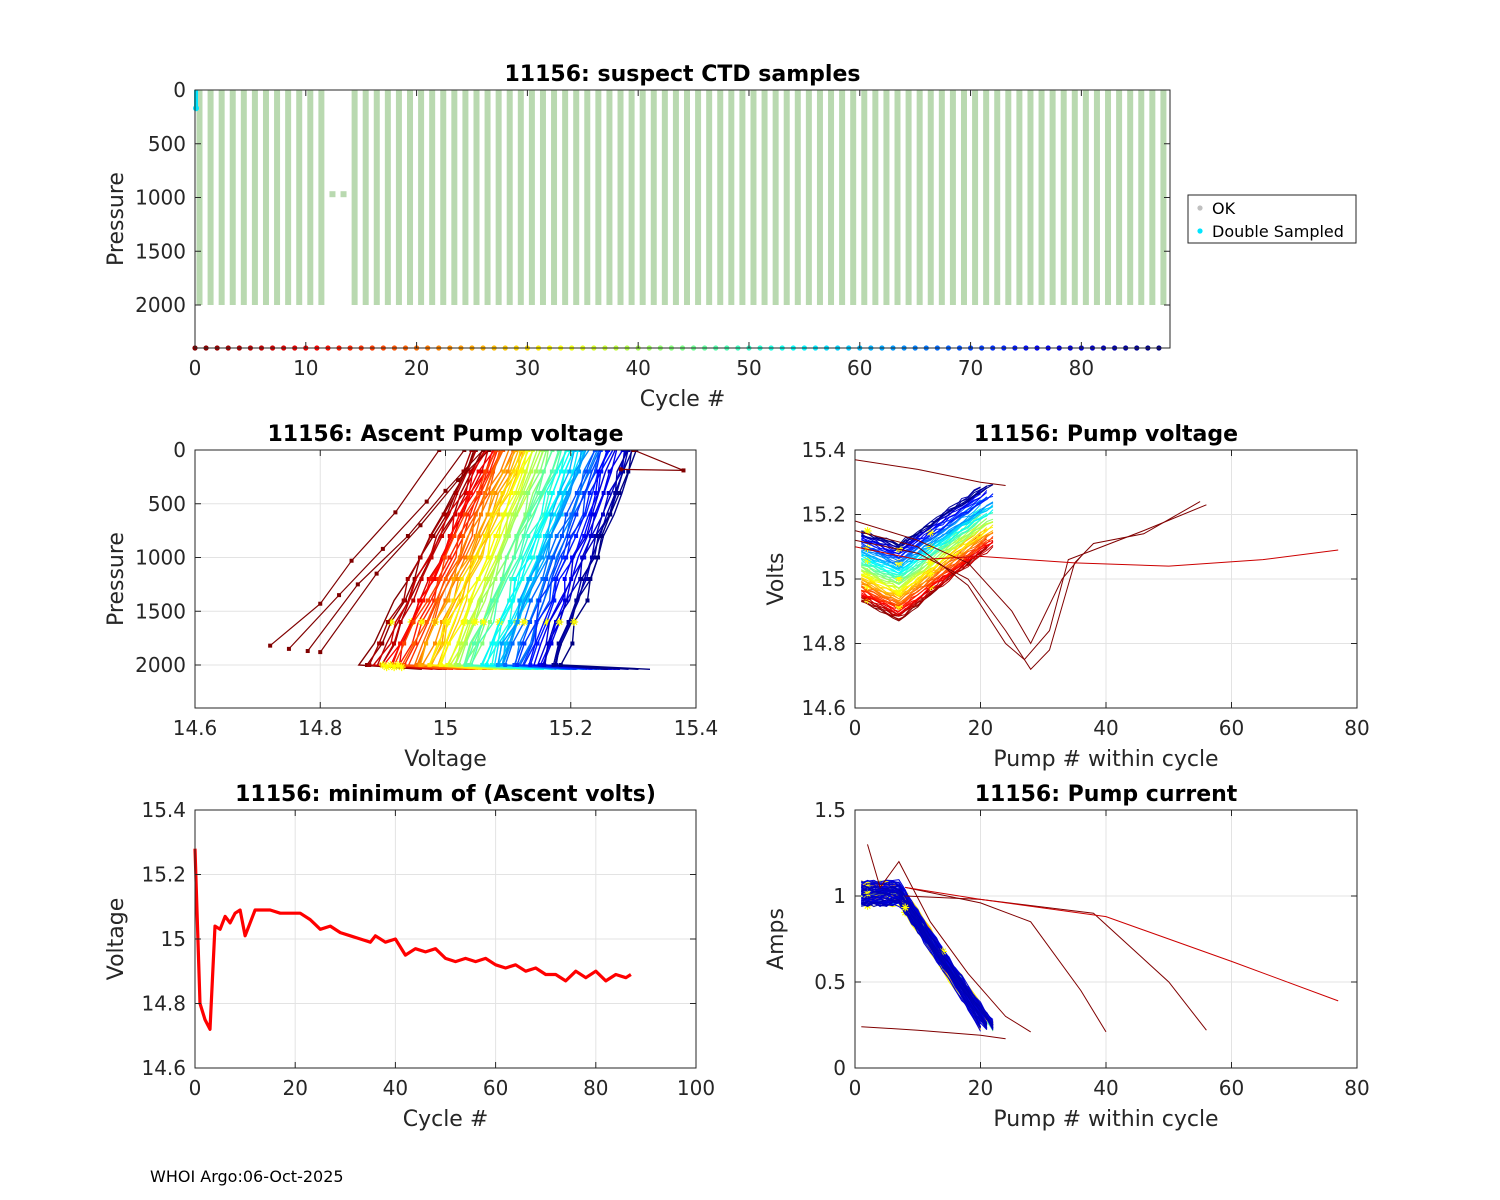 The width and height of the screenshot is (1500, 1200). Describe the element at coordinates (1356, 1088) in the screenshot. I see `x-tick-label: 80` at that location.